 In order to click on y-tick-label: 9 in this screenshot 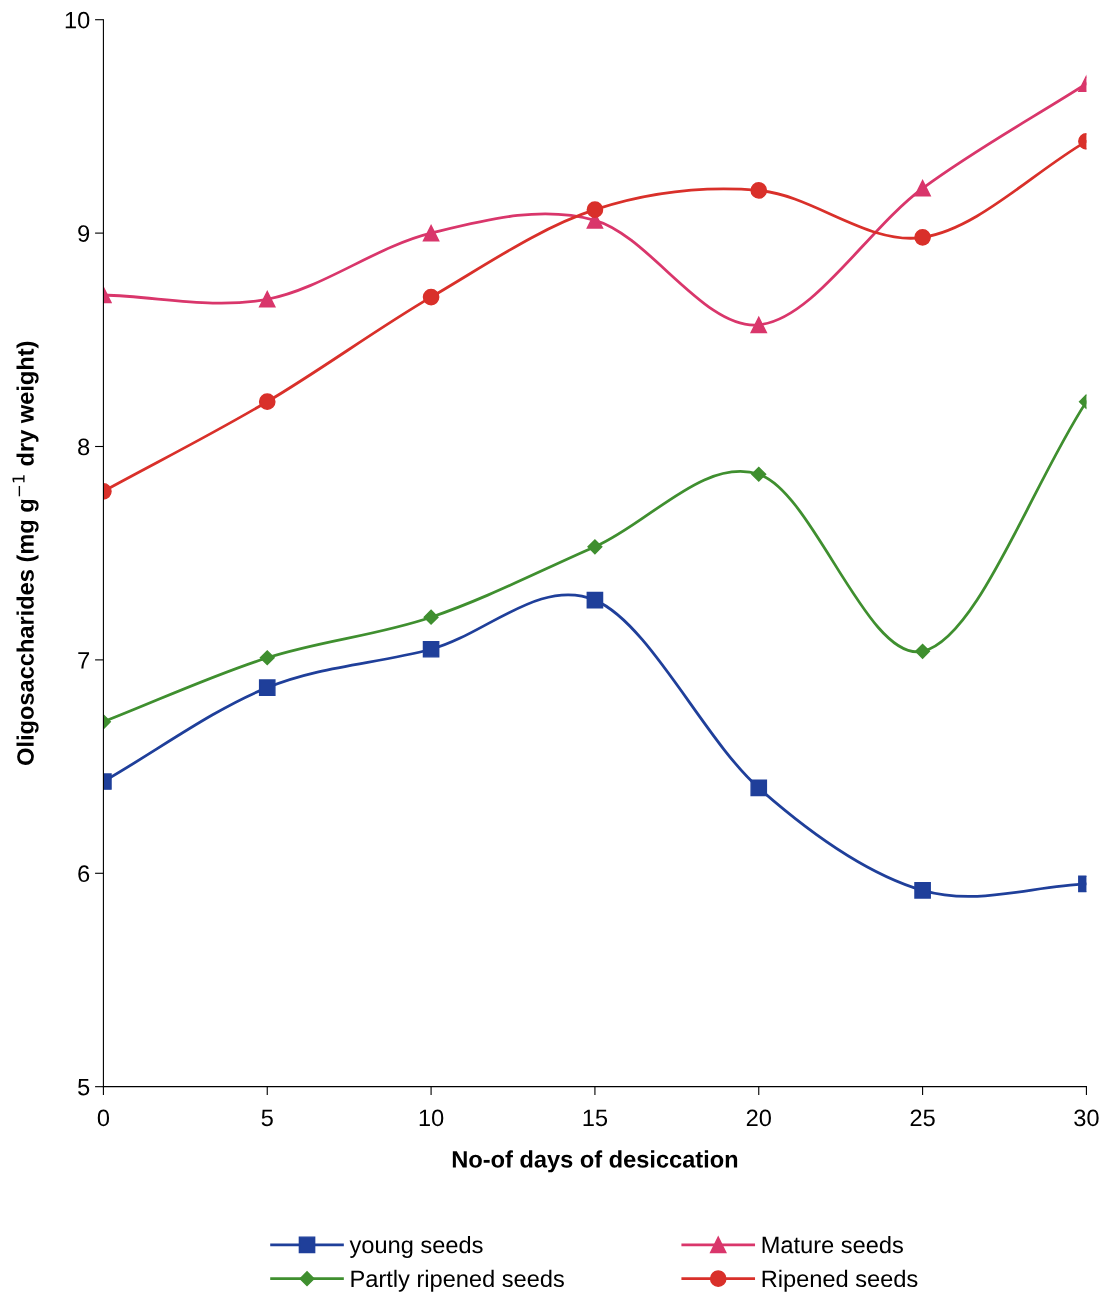, I will do `click(84, 233)`.